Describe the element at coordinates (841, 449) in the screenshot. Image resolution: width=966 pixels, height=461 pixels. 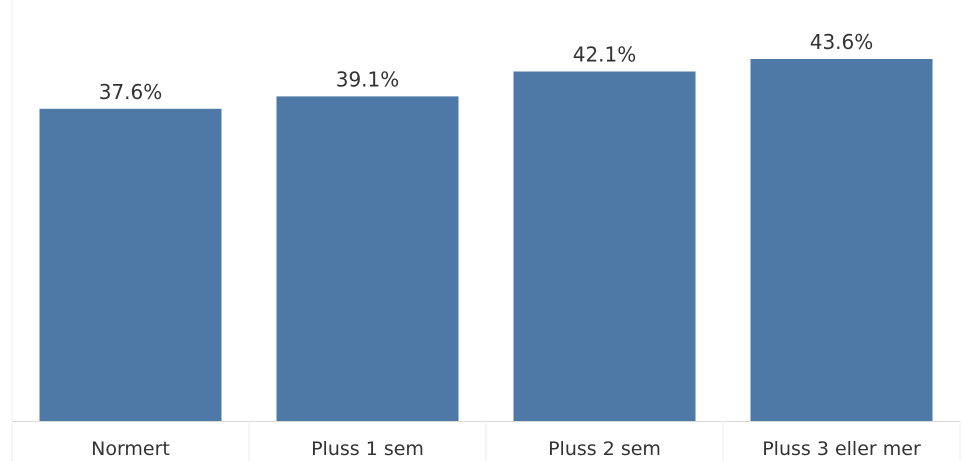
I see `tick-label-pluss-3-eller-mer: Pluss 3 eller mer` at that location.